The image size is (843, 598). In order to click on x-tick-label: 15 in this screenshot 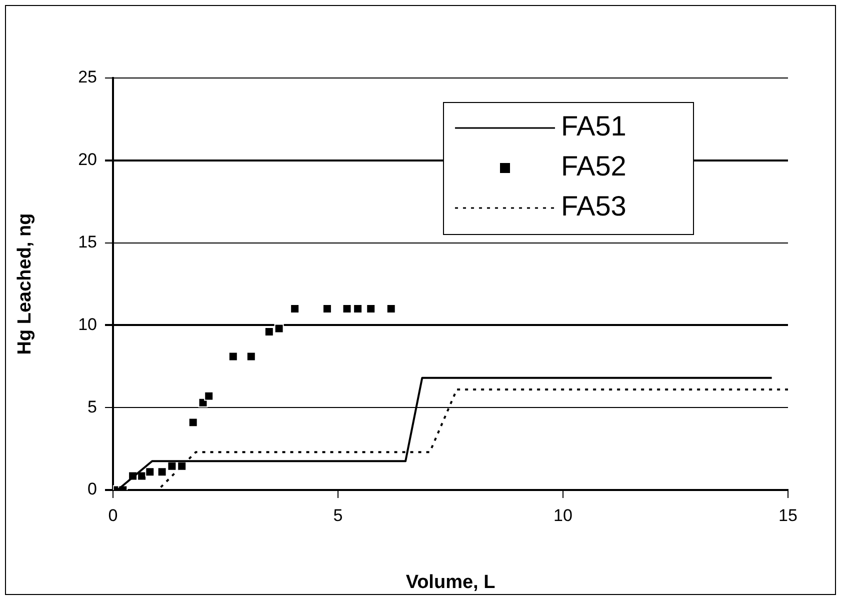, I will do `click(788, 515)`.